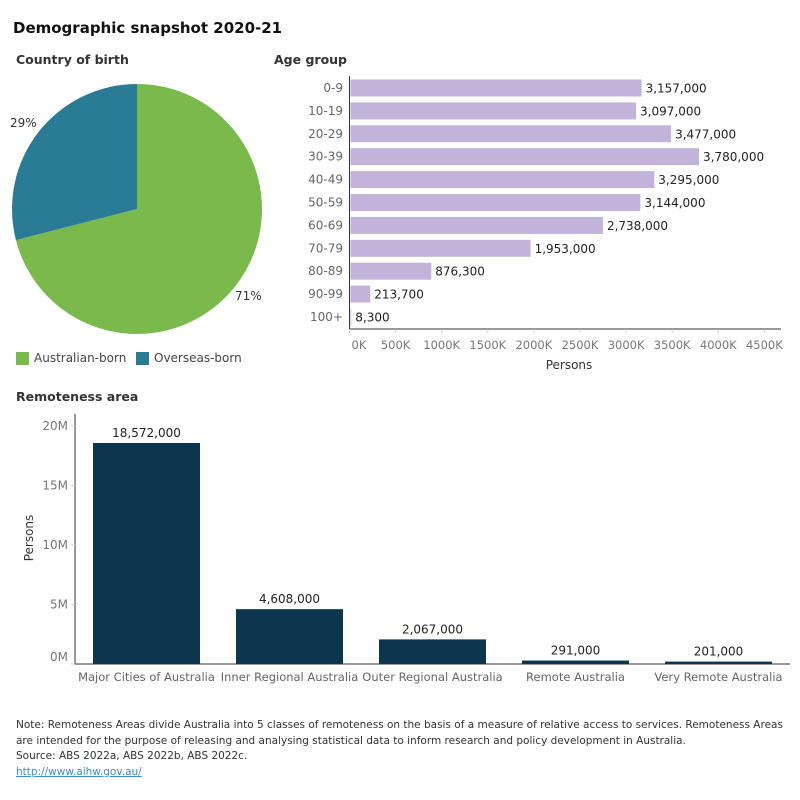 The image size is (800, 800). What do you see at coordinates (290, 677) in the screenshot?
I see `remoteness-x-tick-label: Inner Regional Australia` at bounding box center [290, 677].